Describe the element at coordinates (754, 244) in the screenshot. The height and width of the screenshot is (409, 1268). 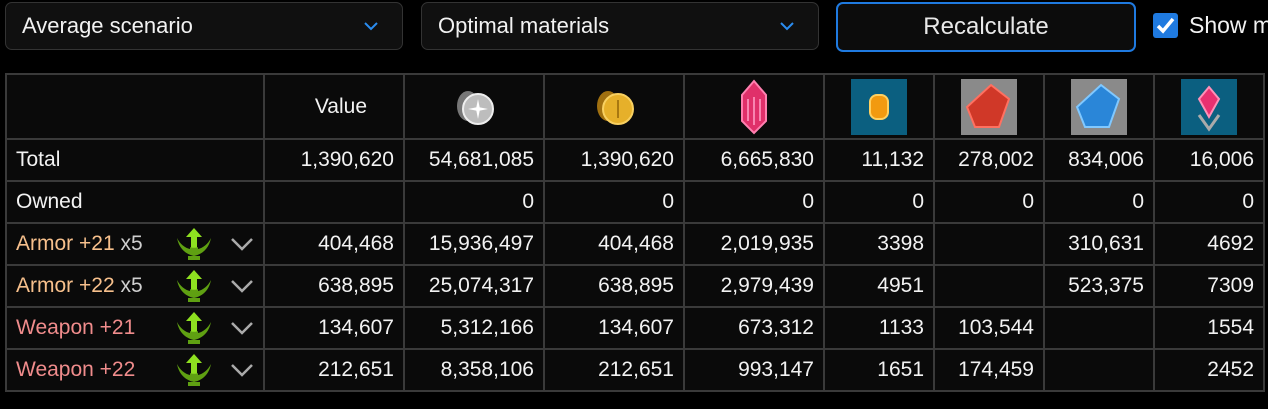
I see `table-cell: 2,019,935` at that location.